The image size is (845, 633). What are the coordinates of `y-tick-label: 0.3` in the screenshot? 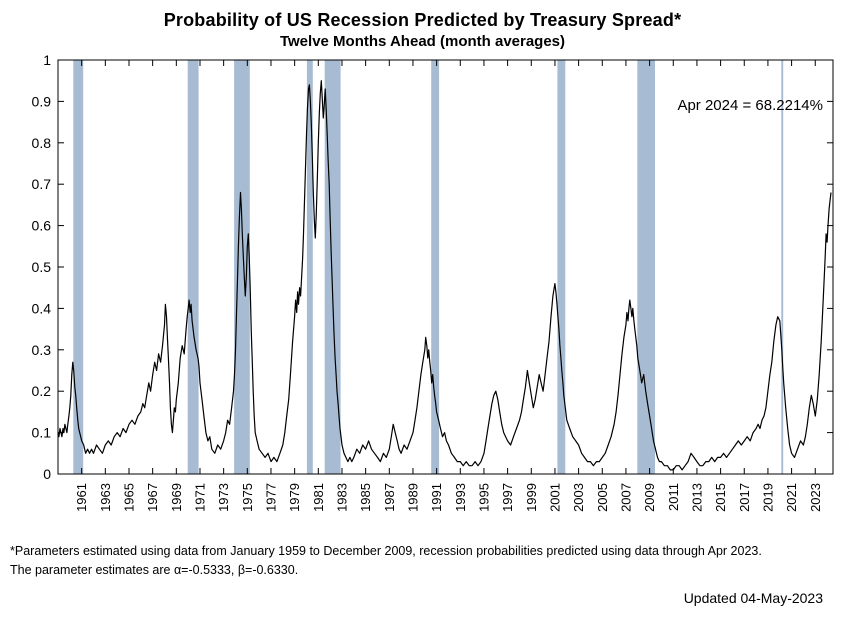 It's located at (42, 350).